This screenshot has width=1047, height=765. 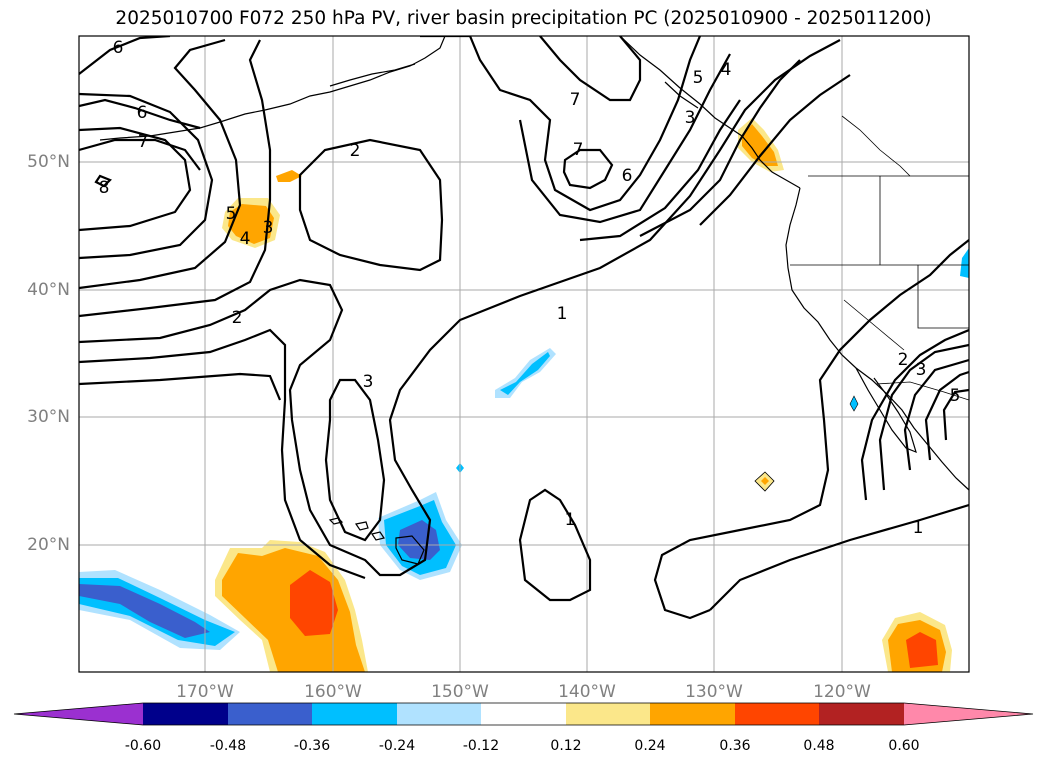 I want to click on precip-negative-east, so click(x=964, y=263).